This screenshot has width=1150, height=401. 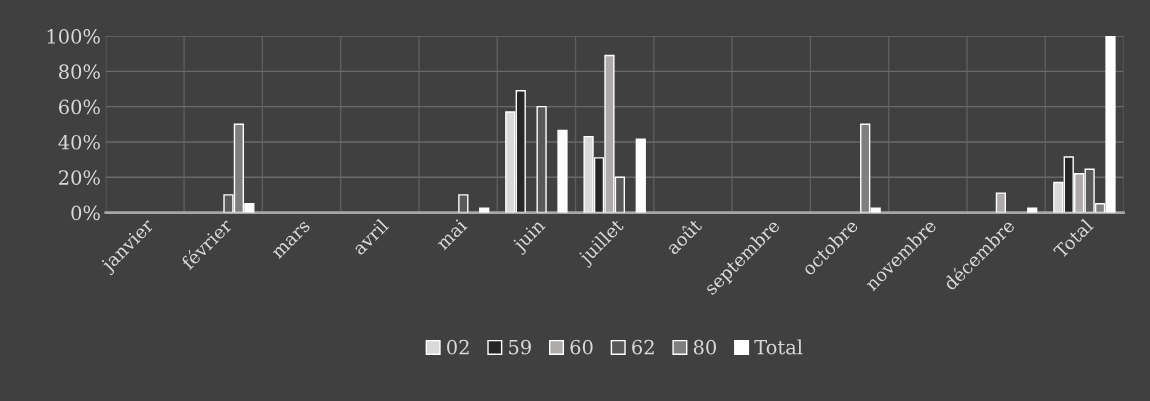 What do you see at coordinates (778, 347) in the screenshot?
I see `legend-label: Total` at bounding box center [778, 347].